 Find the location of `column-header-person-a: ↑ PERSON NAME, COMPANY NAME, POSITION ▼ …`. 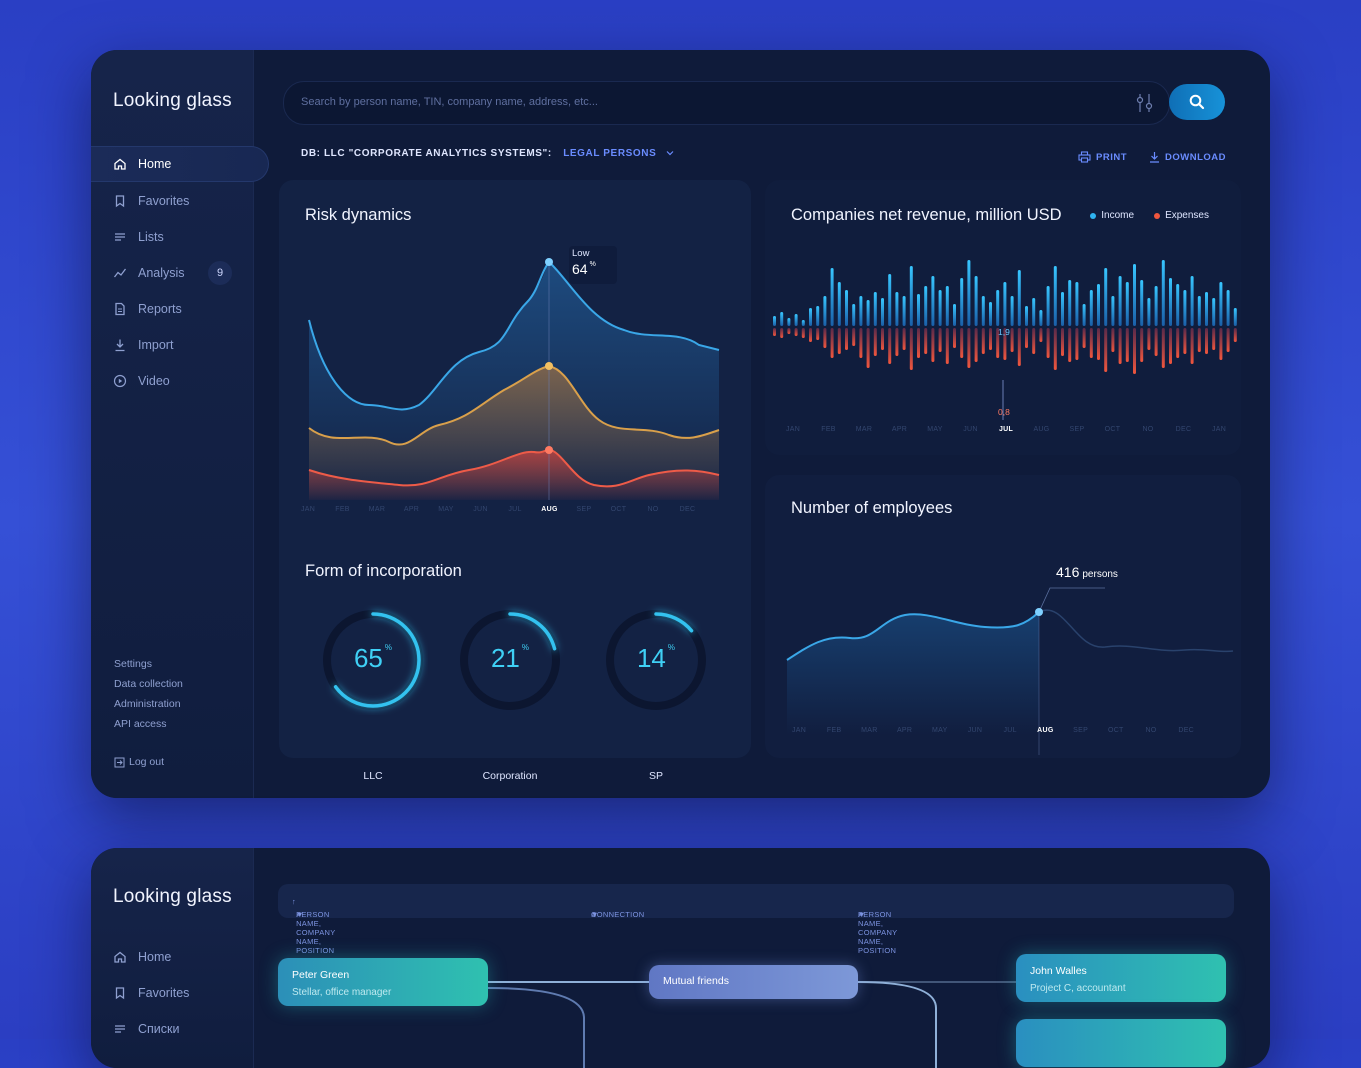

column-header-person-a: ↑ PERSON NAME, COMPANY NAME, POSITION ▼ … is located at coordinates (314, 926).